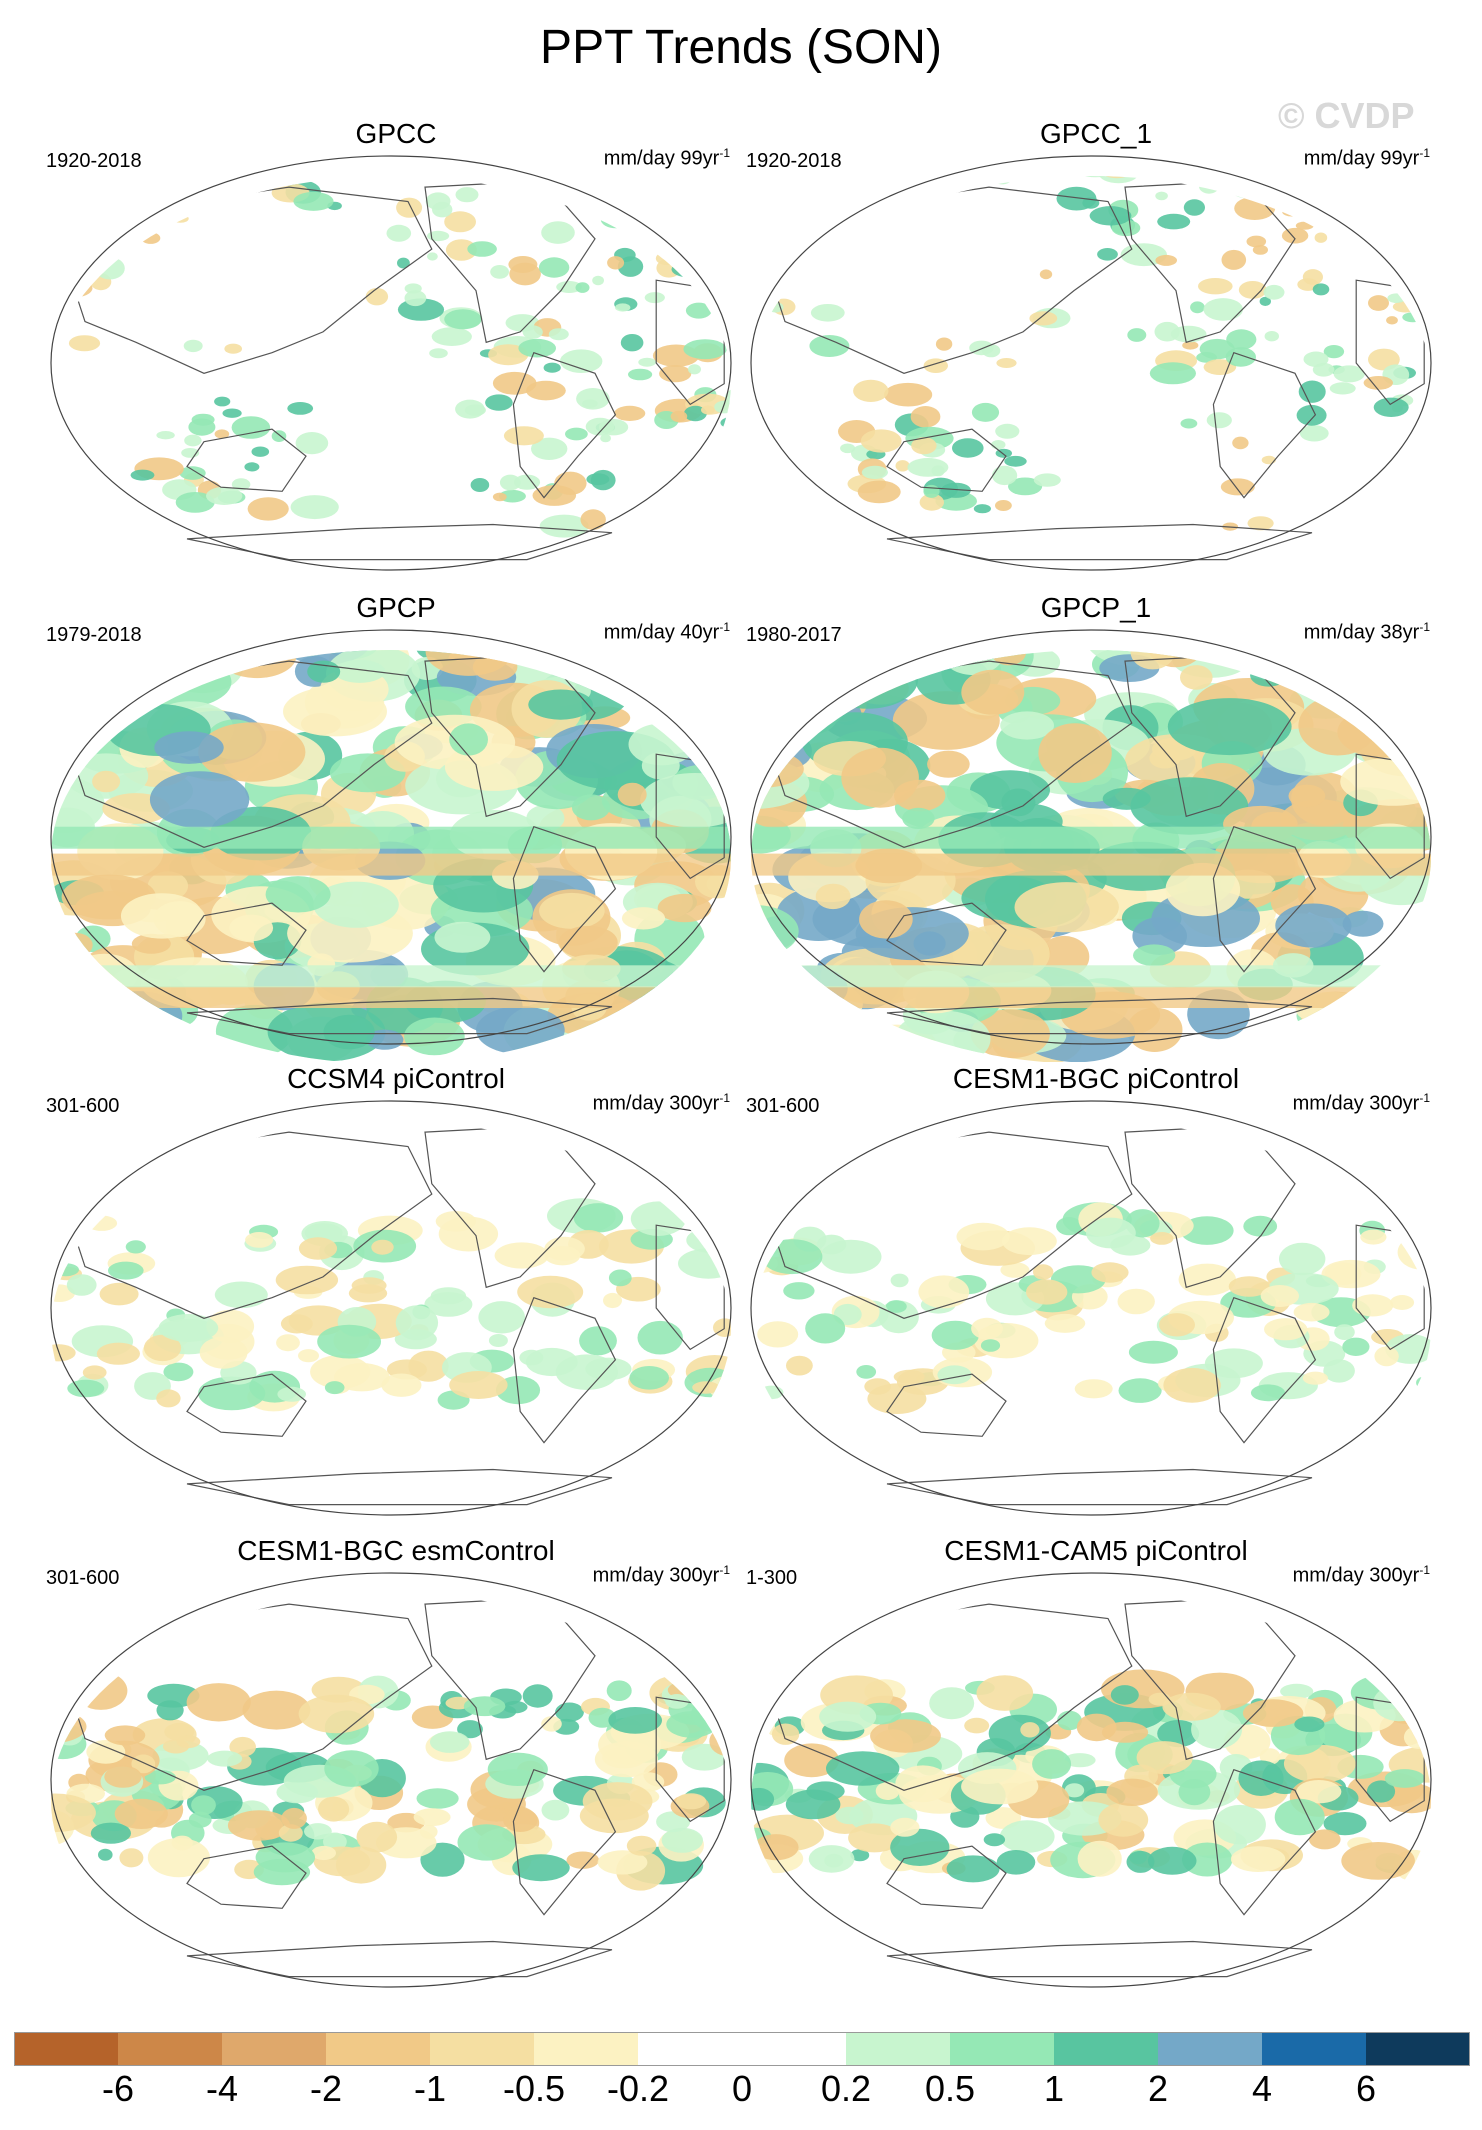 The image size is (1482, 2130). I want to click on colorbar-tick-label: 6, so click(1366, 2088).